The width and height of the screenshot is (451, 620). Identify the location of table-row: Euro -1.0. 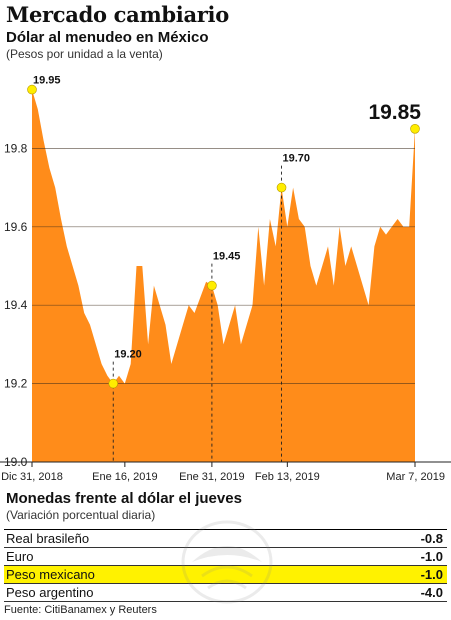
(225, 556).